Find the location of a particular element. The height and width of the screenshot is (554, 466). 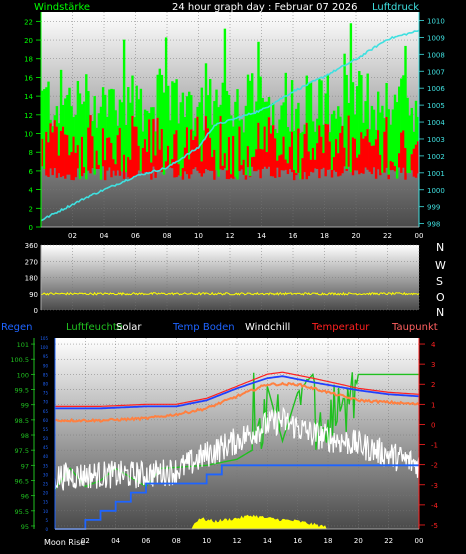

rain-tick-label: 25 is located at coordinates (46, 484).